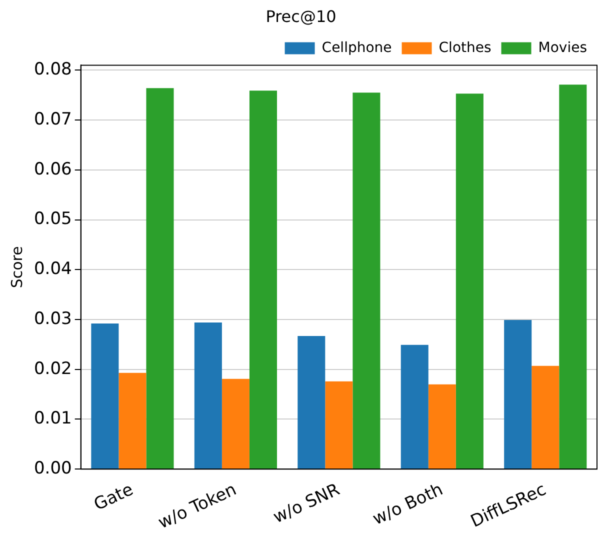 The height and width of the screenshot is (541, 605). Describe the element at coordinates (357, 48) in the screenshot. I see `legend-label: Cellphone` at that location.